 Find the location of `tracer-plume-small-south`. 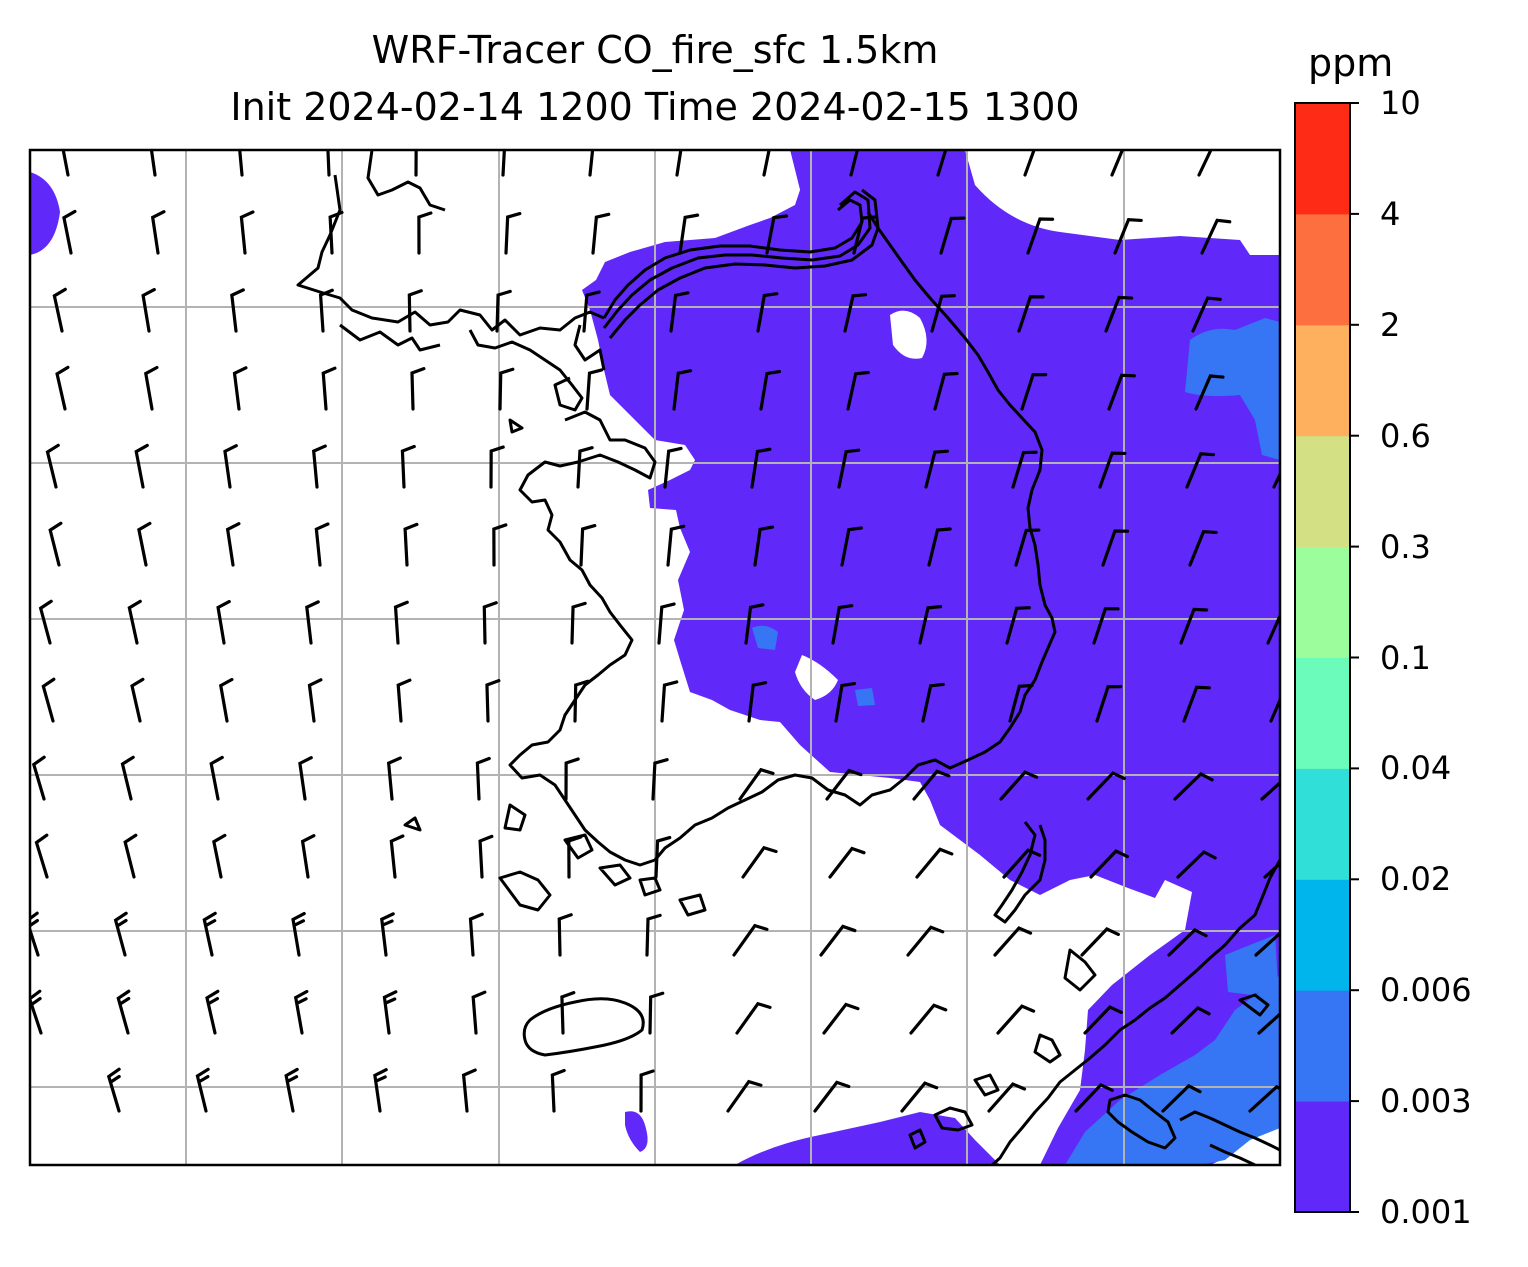

tracer-plume-small-south is located at coordinates (636, 1131).